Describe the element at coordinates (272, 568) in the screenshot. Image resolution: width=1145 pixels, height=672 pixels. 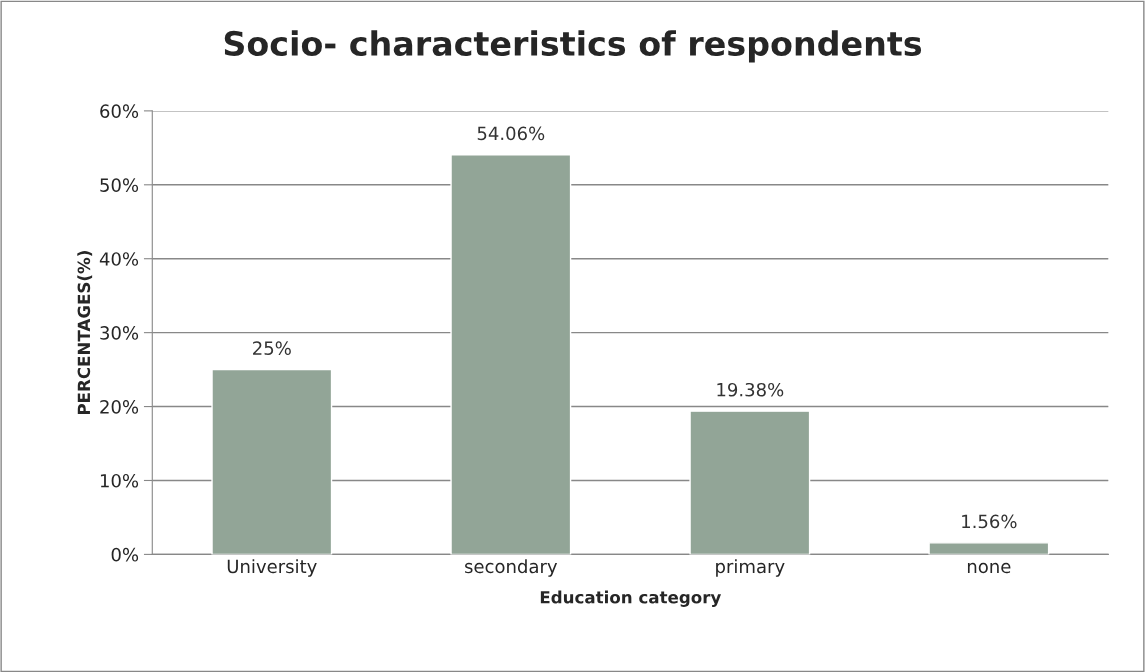
I see `x-tick-label: University` at that location.